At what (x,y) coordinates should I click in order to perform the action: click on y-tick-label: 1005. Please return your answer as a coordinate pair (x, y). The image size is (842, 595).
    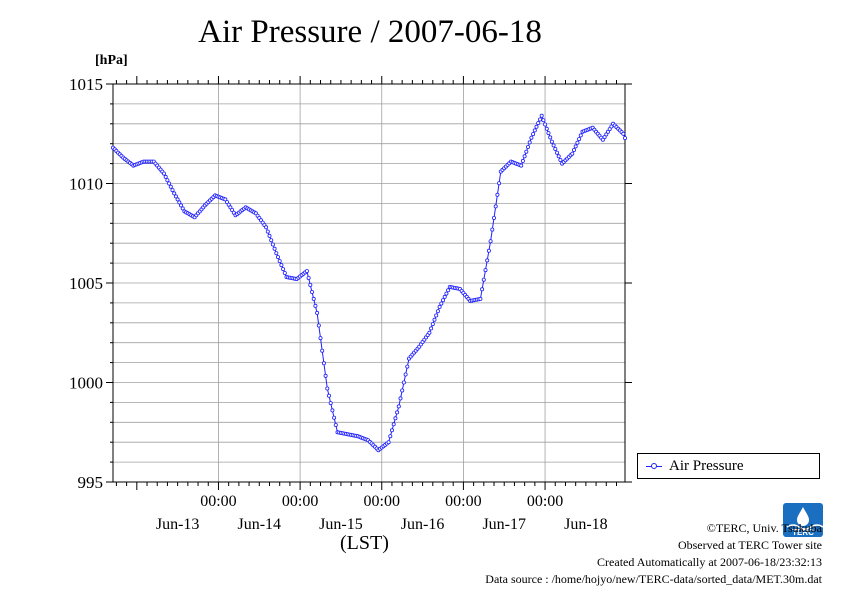
    Looking at the image, I should click on (86, 283).